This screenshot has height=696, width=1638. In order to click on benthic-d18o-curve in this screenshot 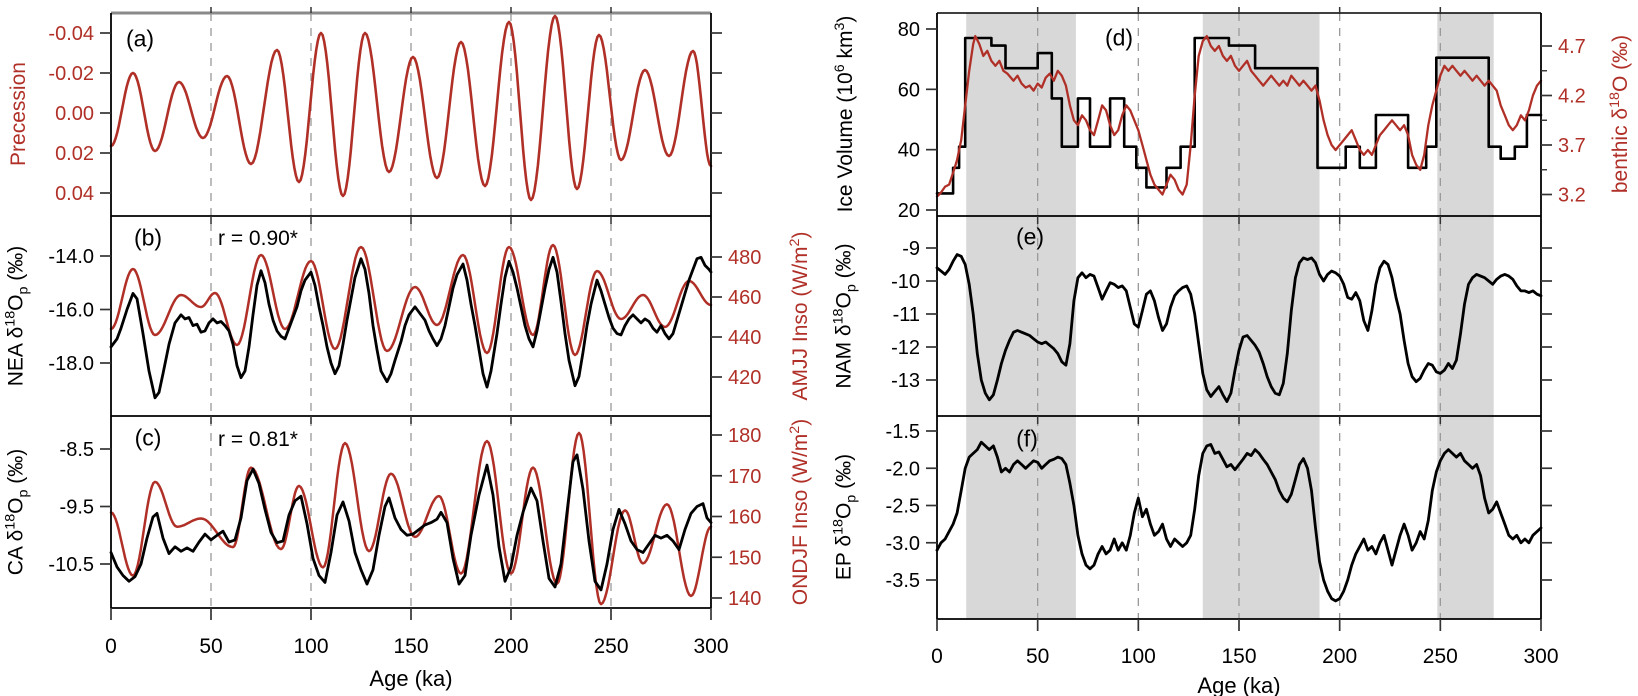, I will do `click(1239, 116)`.